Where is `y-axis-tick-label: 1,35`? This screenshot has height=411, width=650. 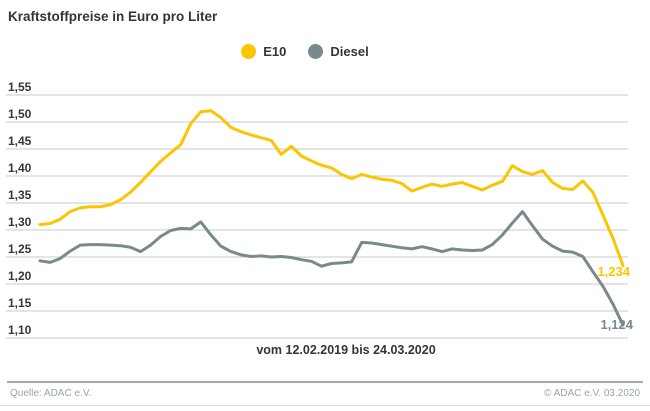
y-axis-tick-label: 1,35 is located at coordinates (20, 195).